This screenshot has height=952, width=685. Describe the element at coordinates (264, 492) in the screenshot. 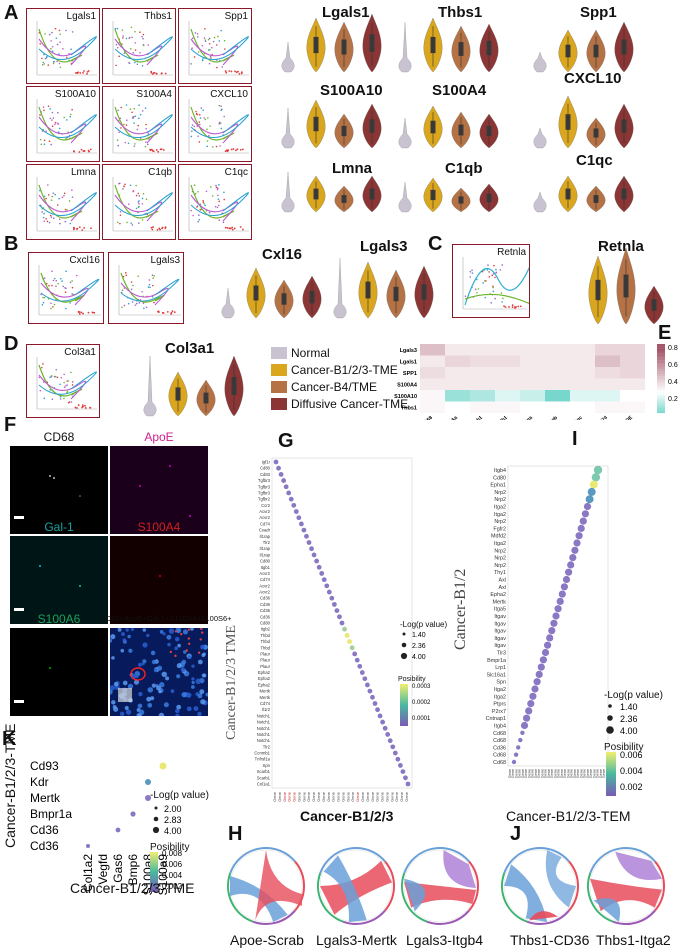

I see `g-row-label: Tgfbr3` at that location.